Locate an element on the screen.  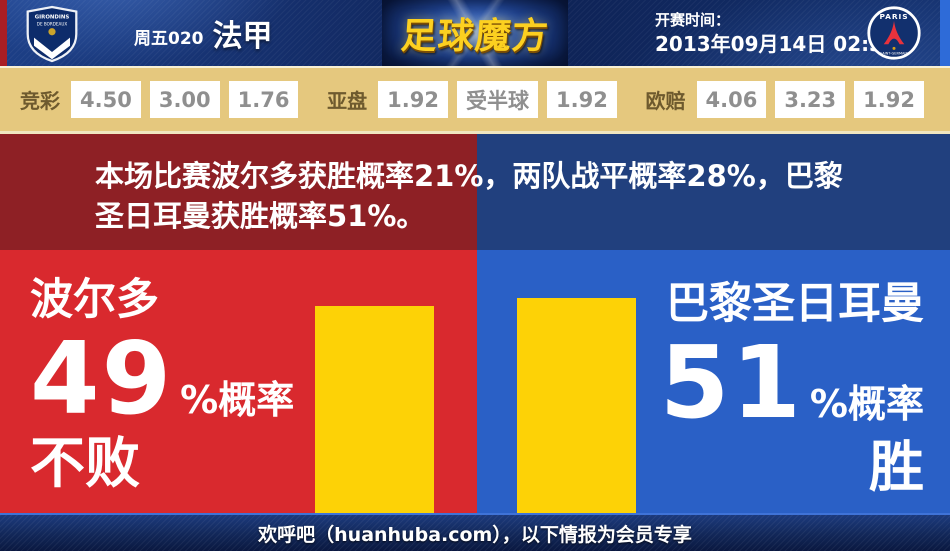
brand-logo: 足球魔方 is located at coordinates (475, 33).